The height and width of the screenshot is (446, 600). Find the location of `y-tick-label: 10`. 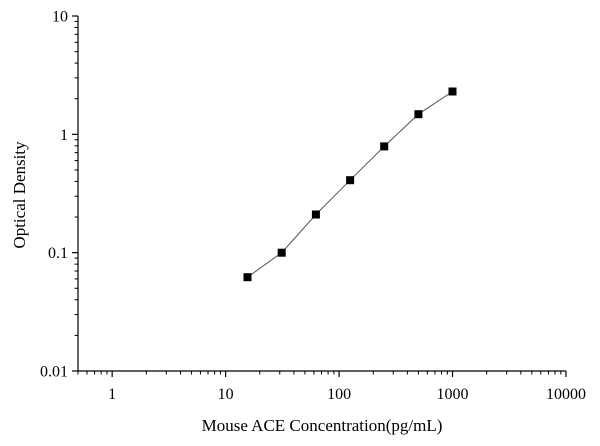

y-tick-label: 10 is located at coordinates (60, 17).